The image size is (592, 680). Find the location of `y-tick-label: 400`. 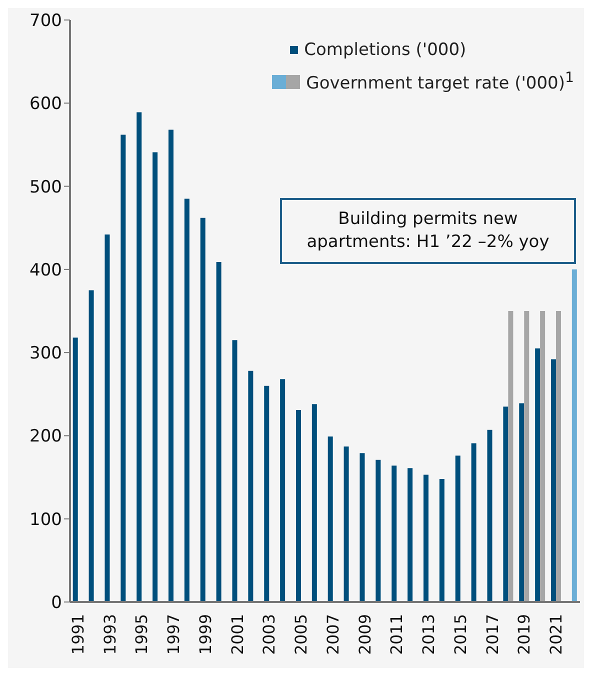

y-tick-label: 400 is located at coordinates (46, 270).